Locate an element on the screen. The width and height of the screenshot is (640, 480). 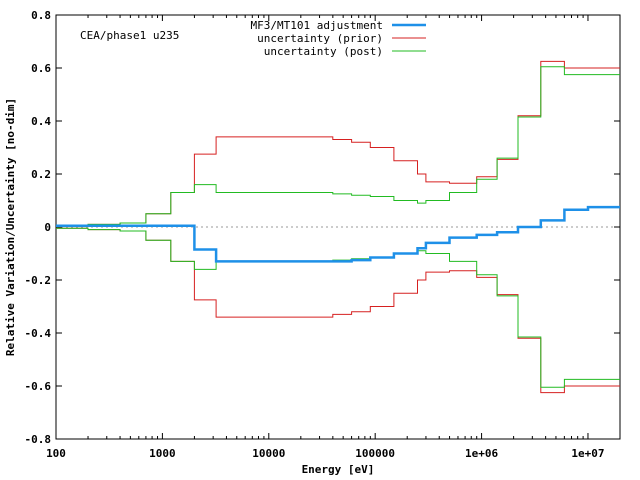
legend-label: uncertainty (post) is located at coordinates (323, 51).